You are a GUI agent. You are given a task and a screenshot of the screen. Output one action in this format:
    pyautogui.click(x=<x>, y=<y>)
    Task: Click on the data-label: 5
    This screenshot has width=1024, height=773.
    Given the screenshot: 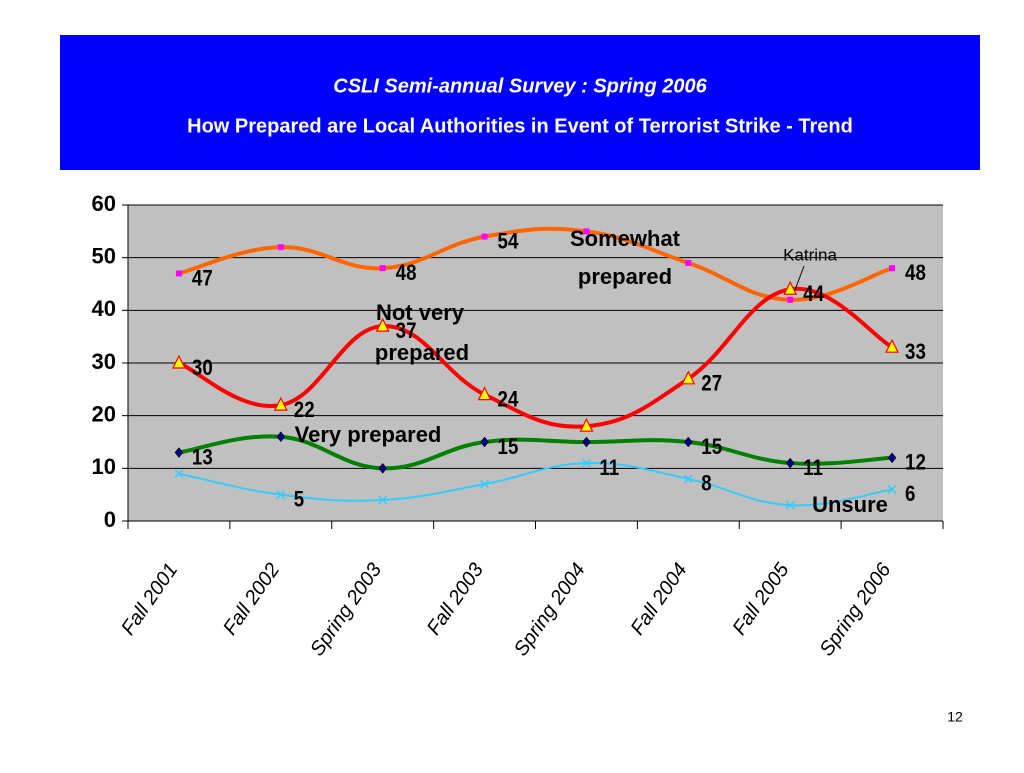 What is the action you would take?
    pyautogui.click(x=299, y=500)
    